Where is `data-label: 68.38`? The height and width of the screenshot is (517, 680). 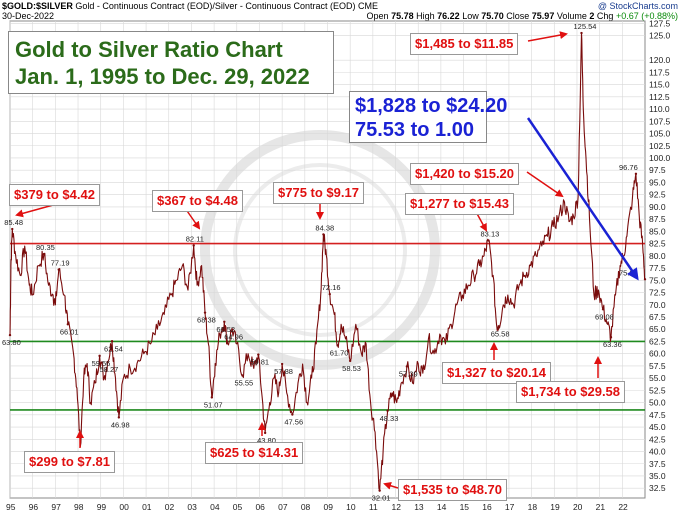
data-label: 68.38 is located at coordinates (206, 320).